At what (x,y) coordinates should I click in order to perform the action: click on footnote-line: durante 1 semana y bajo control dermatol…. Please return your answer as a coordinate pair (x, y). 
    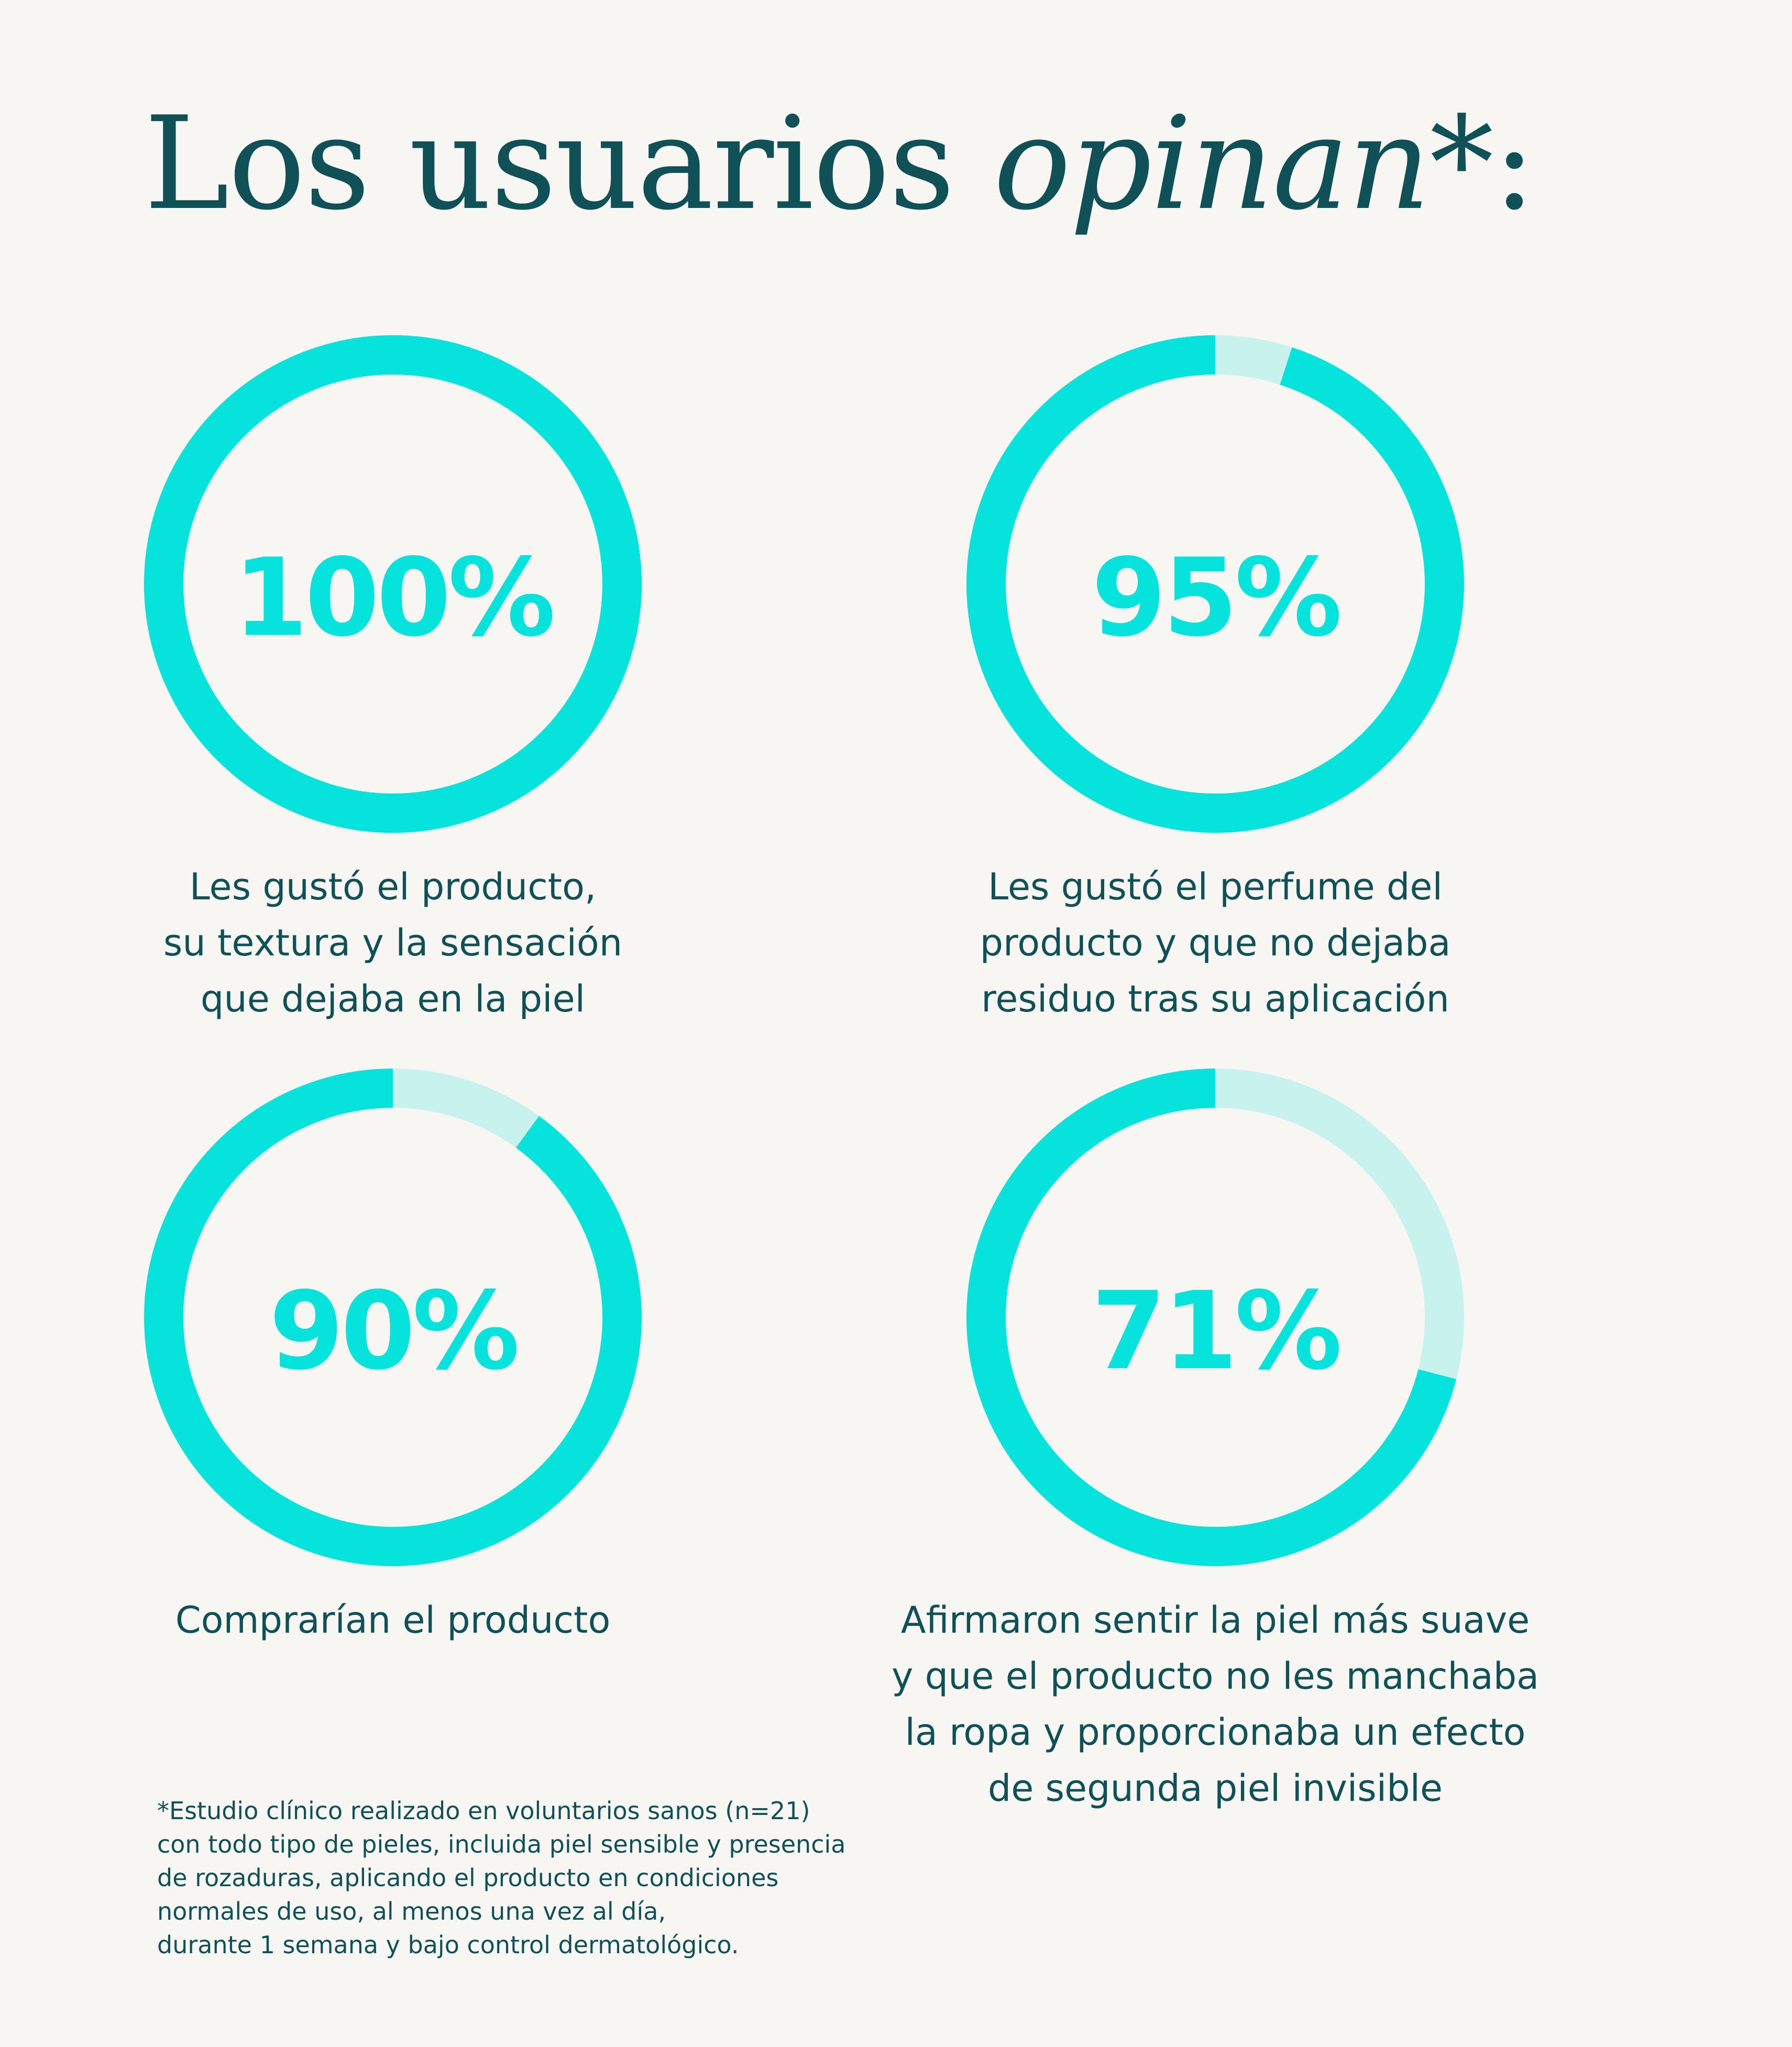
    Looking at the image, I should click on (448, 1945).